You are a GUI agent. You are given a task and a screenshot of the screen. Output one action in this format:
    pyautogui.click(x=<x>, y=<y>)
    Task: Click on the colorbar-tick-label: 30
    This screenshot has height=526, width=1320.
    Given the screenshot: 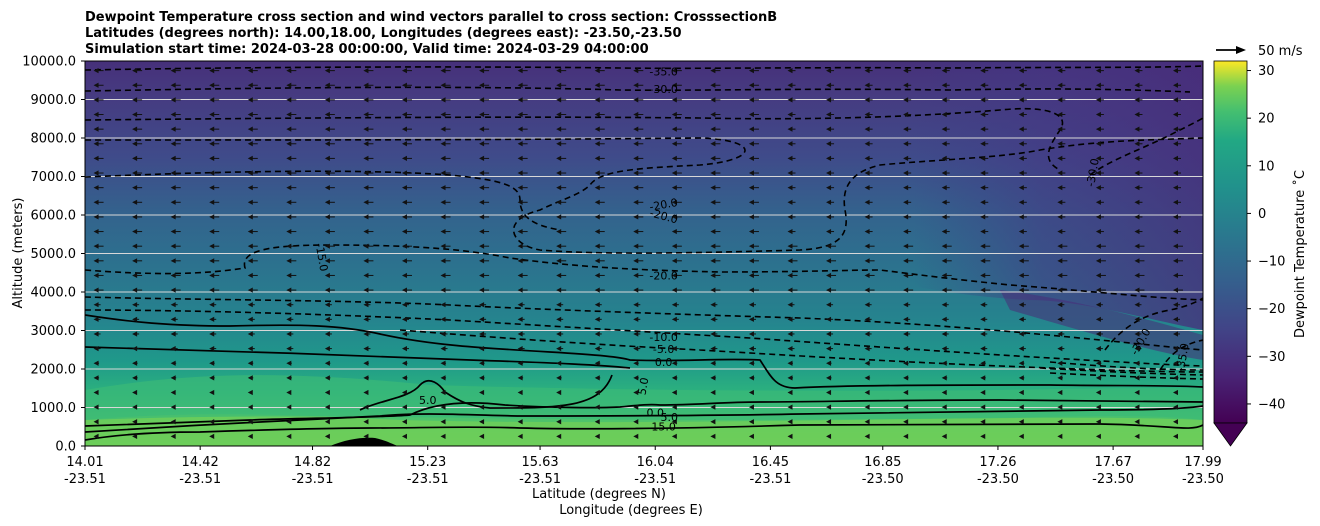 What is the action you would take?
    pyautogui.click(x=1266, y=71)
    